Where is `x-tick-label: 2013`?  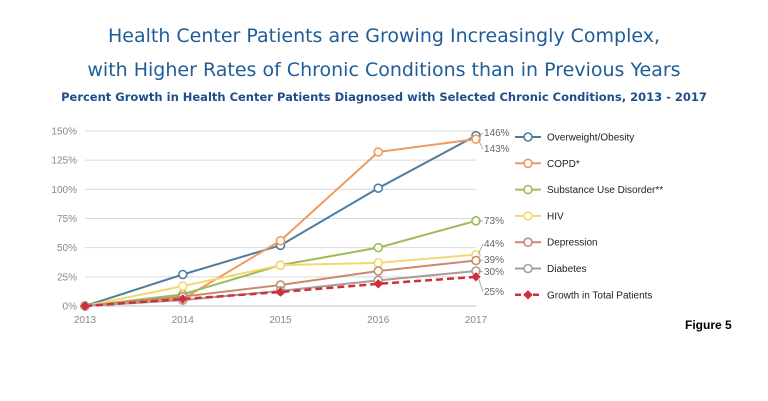 x-tick-label: 2013 is located at coordinates (85, 320).